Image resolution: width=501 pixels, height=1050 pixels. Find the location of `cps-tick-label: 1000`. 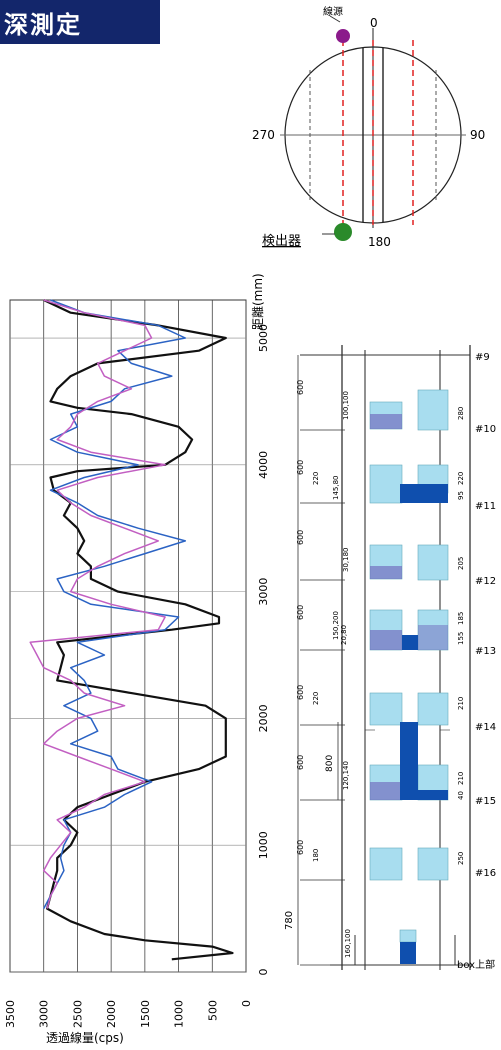

cps-tick-label: 1000 is located at coordinates (179, 1014).